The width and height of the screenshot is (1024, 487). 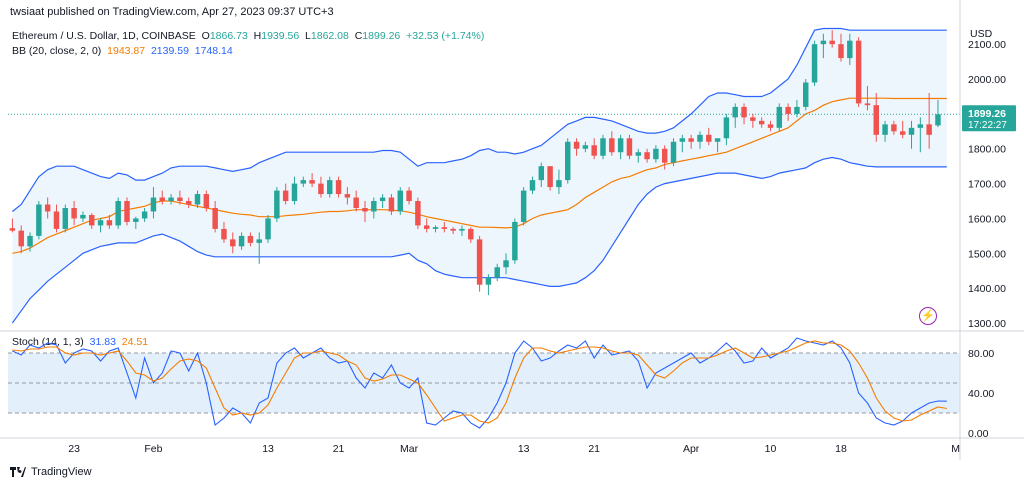 I want to click on close-label: C, so click(x=358, y=36).